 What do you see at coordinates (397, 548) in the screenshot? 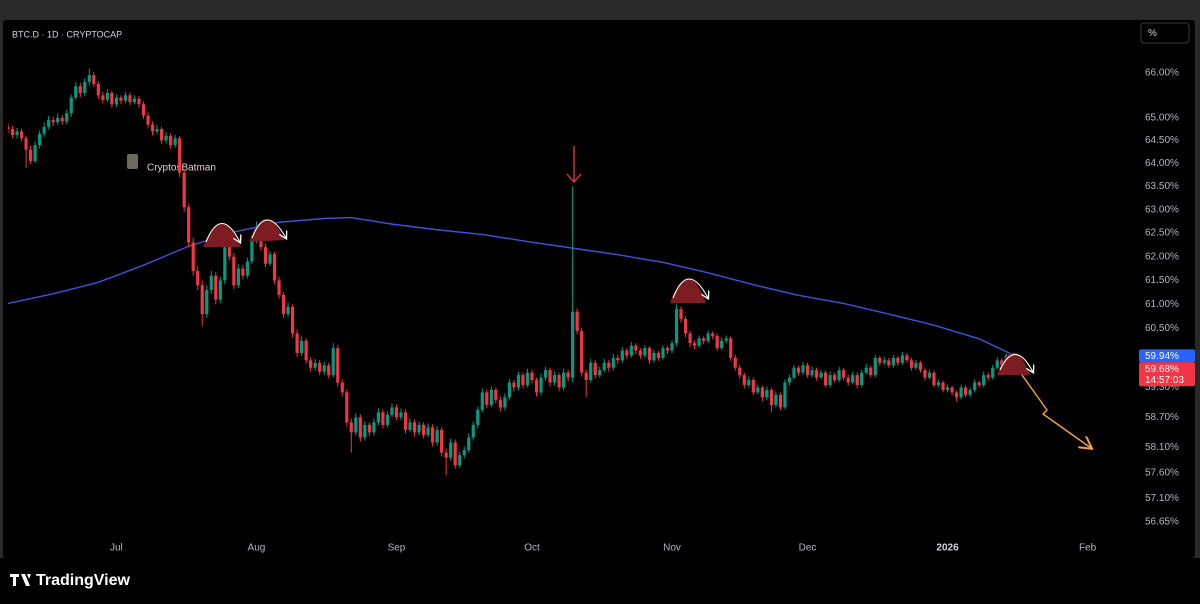
I see `x-tick-label: Sep` at bounding box center [397, 548].